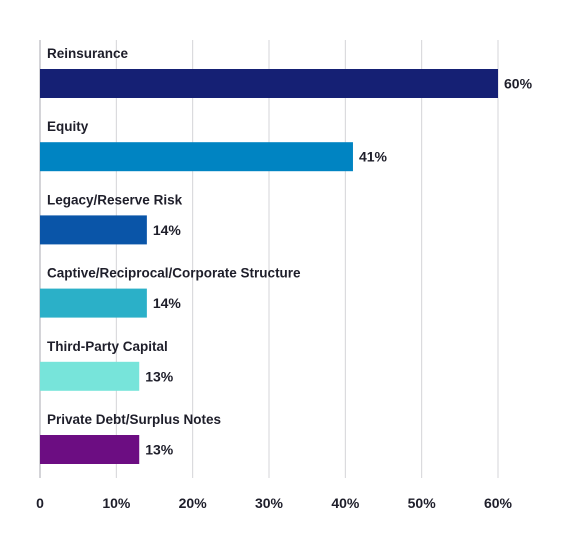  What do you see at coordinates (116, 503) in the screenshot?
I see `x-tick-label: 10%` at bounding box center [116, 503].